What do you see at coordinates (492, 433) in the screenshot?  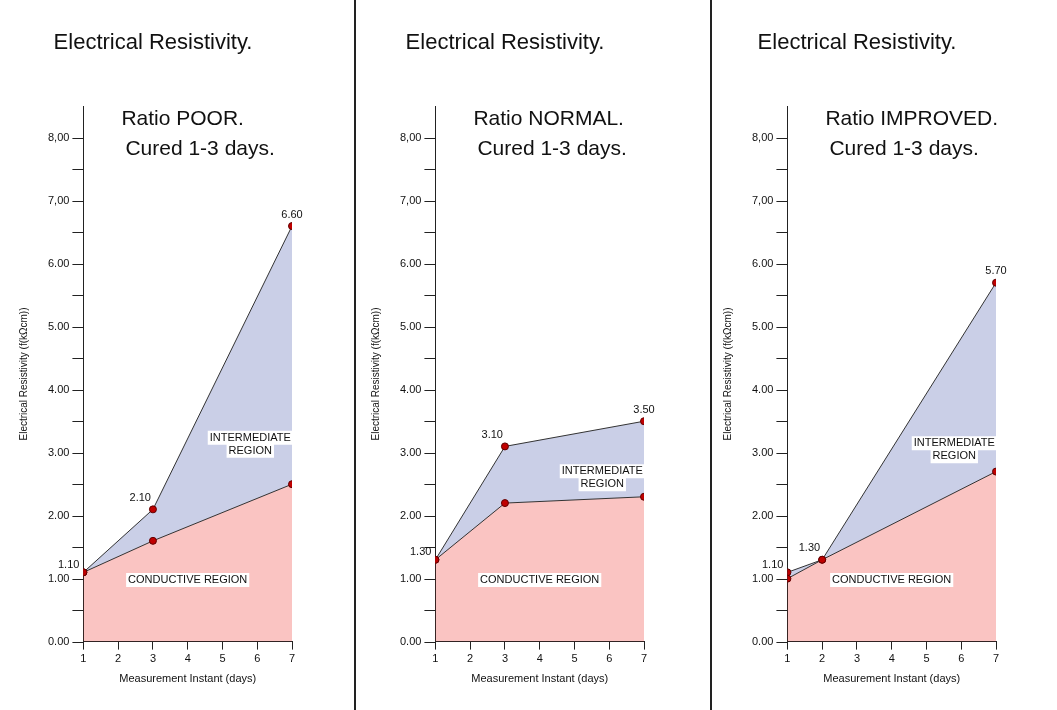 I see `data-label: 3.10` at bounding box center [492, 433].